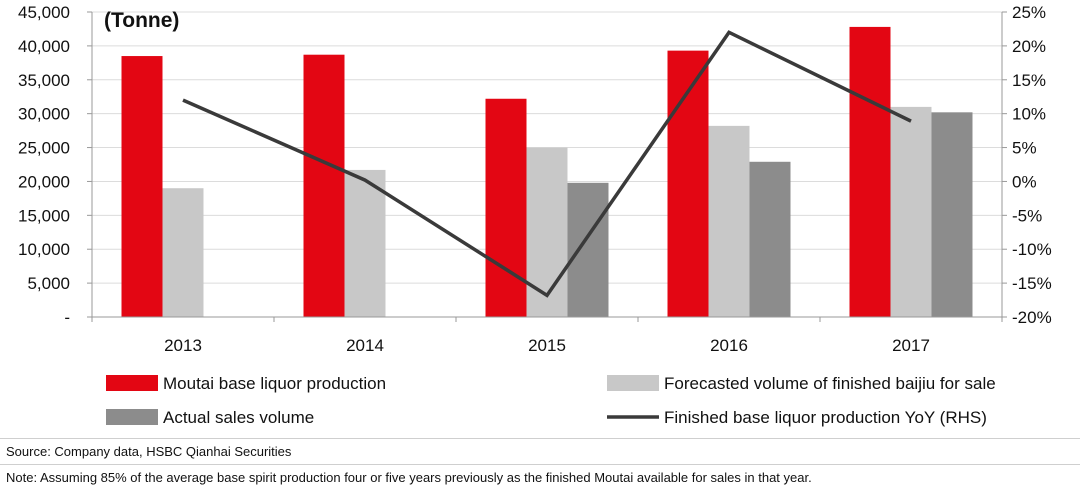 This screenshot has height=491, width=1080. I want to click on right-tick-label: 0%, so click(1024, 181).